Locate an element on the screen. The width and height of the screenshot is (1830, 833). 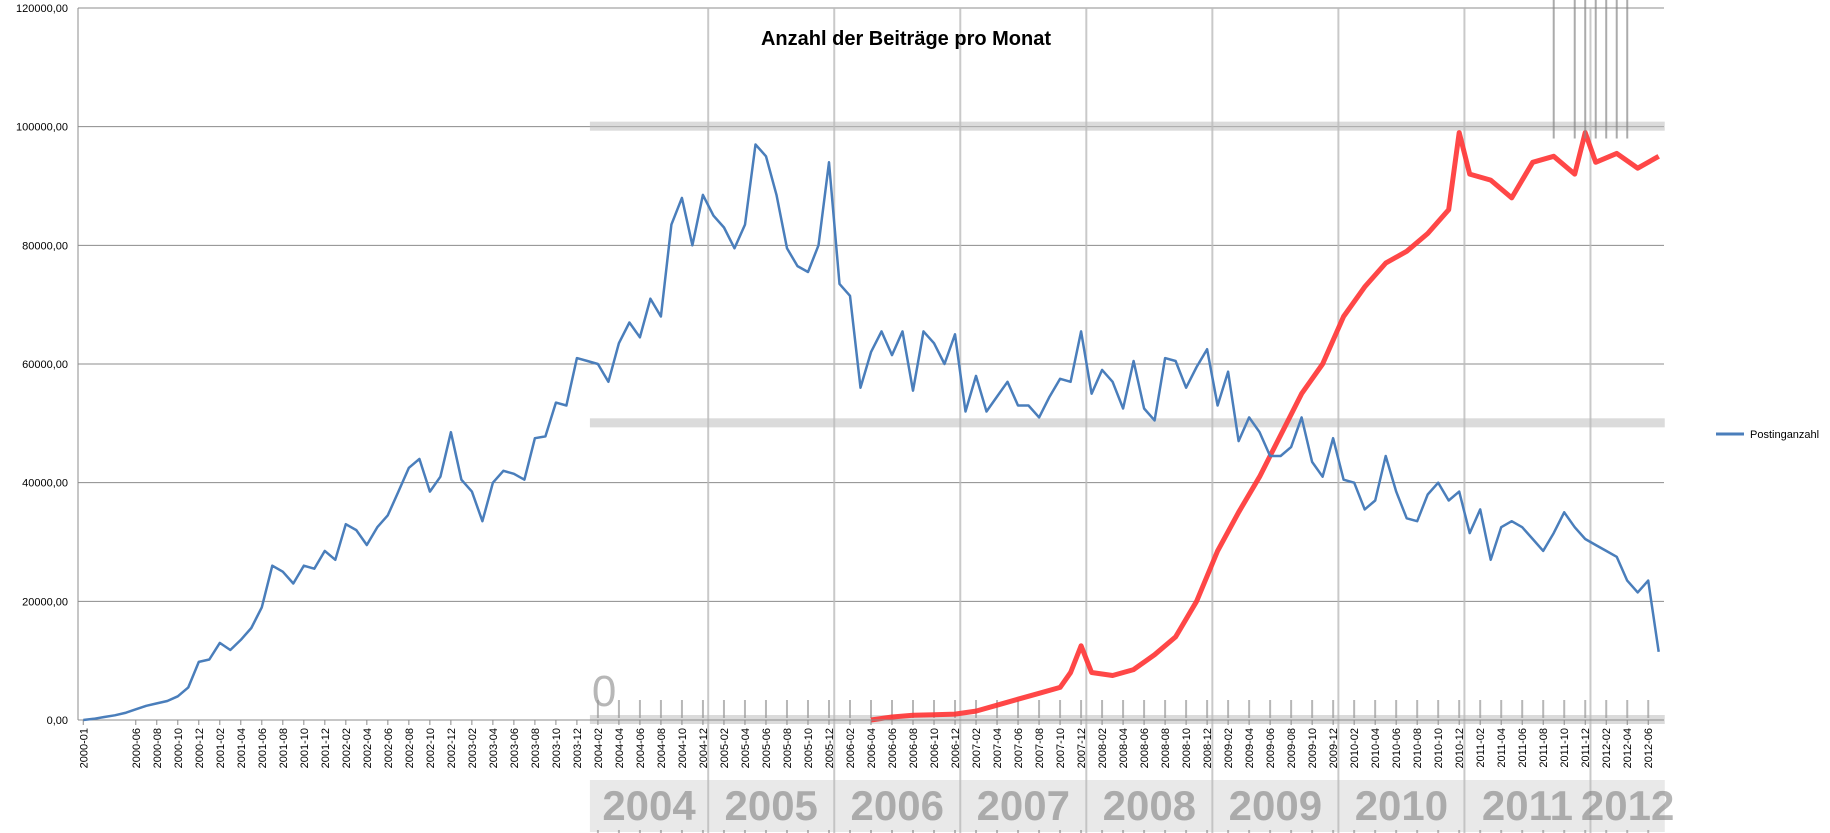
x-tick-label: 2007-04 is located at coordinates (998, 748).